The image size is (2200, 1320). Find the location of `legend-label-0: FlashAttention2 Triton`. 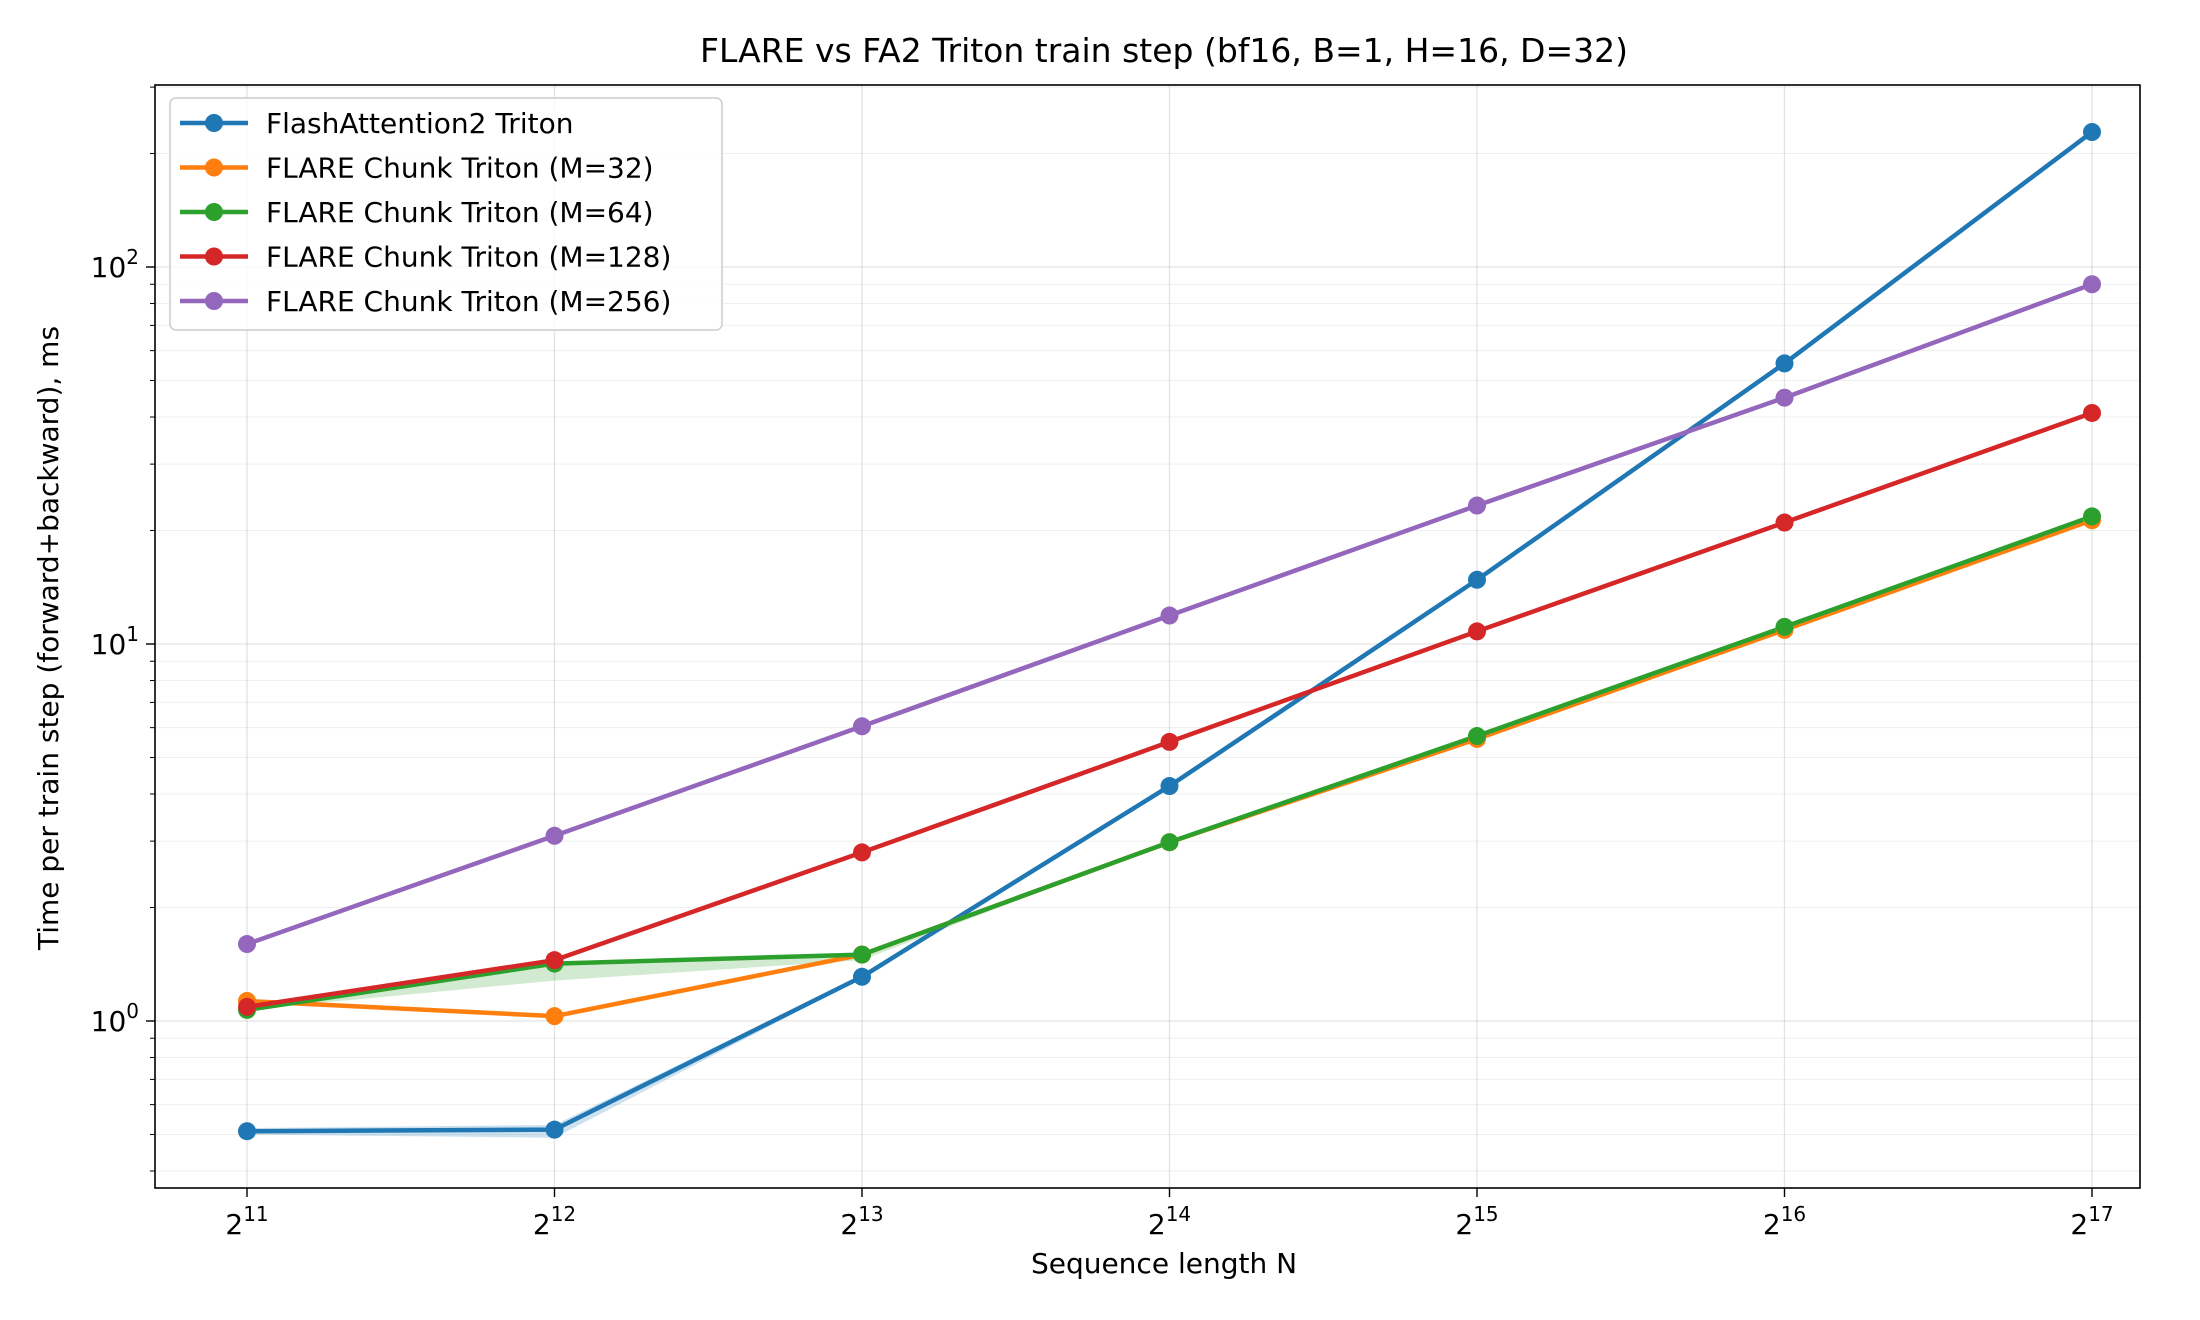

legend-label-0: FlashAttention2 Triton is located at coordinates (419, 123).